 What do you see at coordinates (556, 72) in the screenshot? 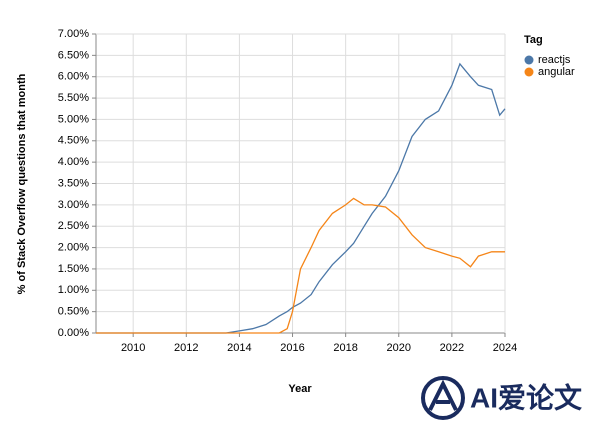
I see `legend-label: angular` at bounding box center [556, 72].